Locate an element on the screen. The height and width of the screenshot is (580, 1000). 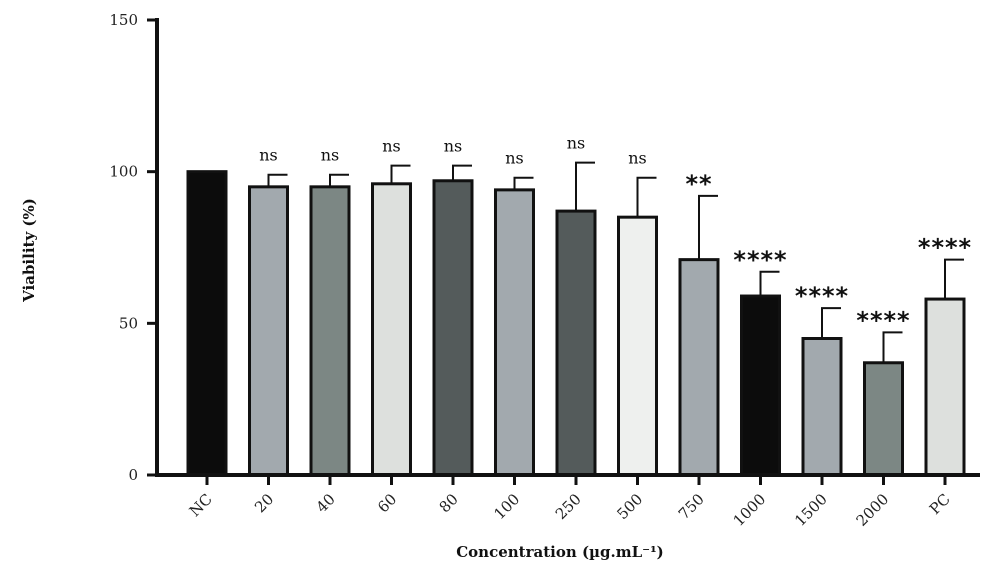
x-tick-label: 1000 is located at coordinates (750, 510).